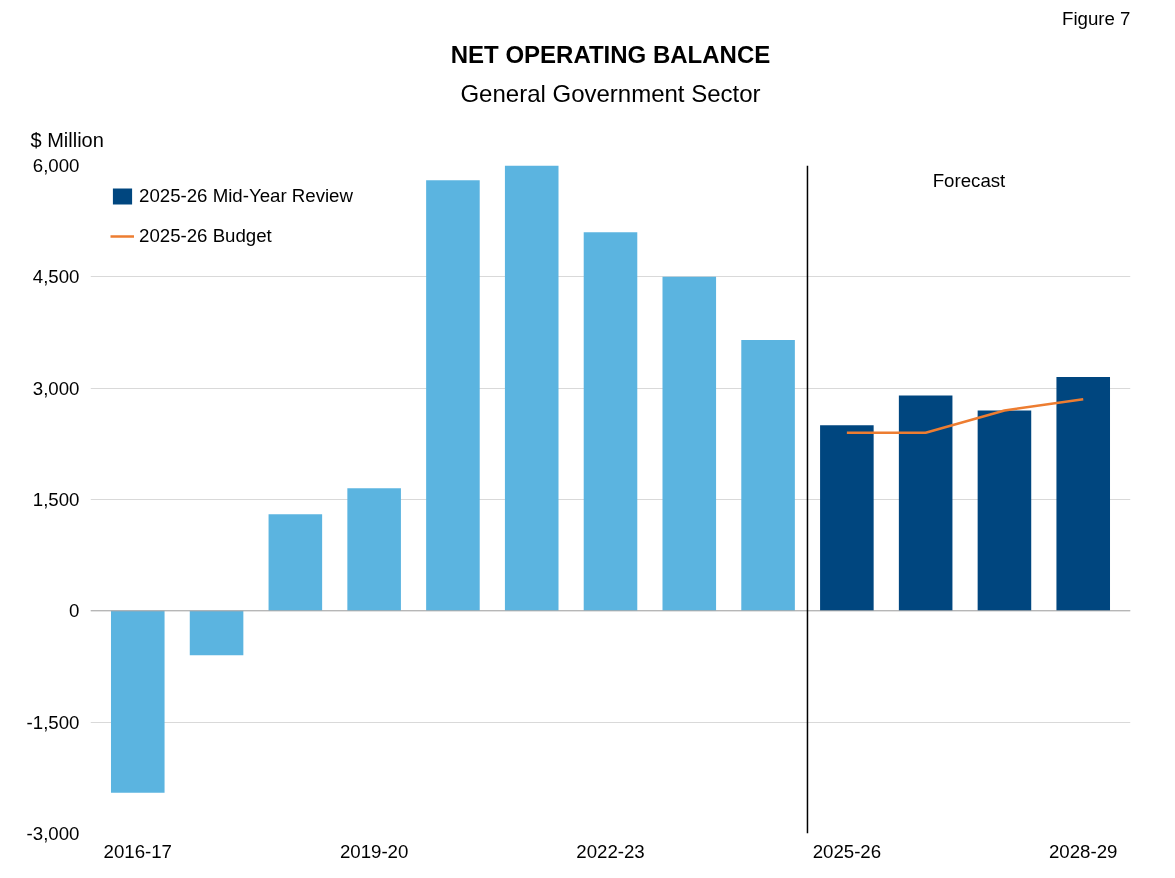 This screenshot has height=878, width=1175. What do you see at coordinates (1096, 18) in the screenshot?
I see `caption: Figure 7` at bounding box center [1096, 18].